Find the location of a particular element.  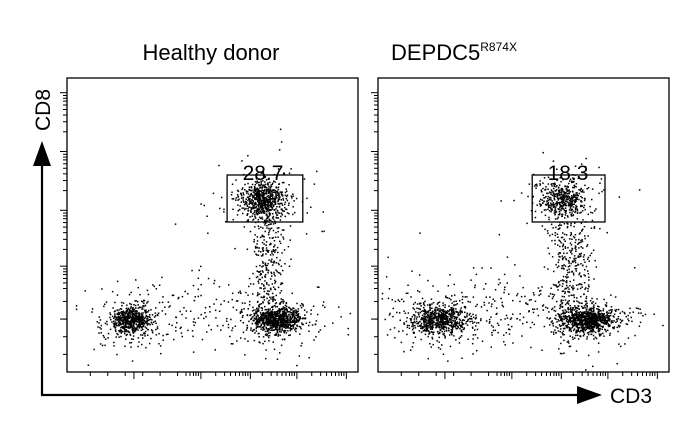

panel-title-depdc5-superscript: R874X is located at coordinates (498, 47).